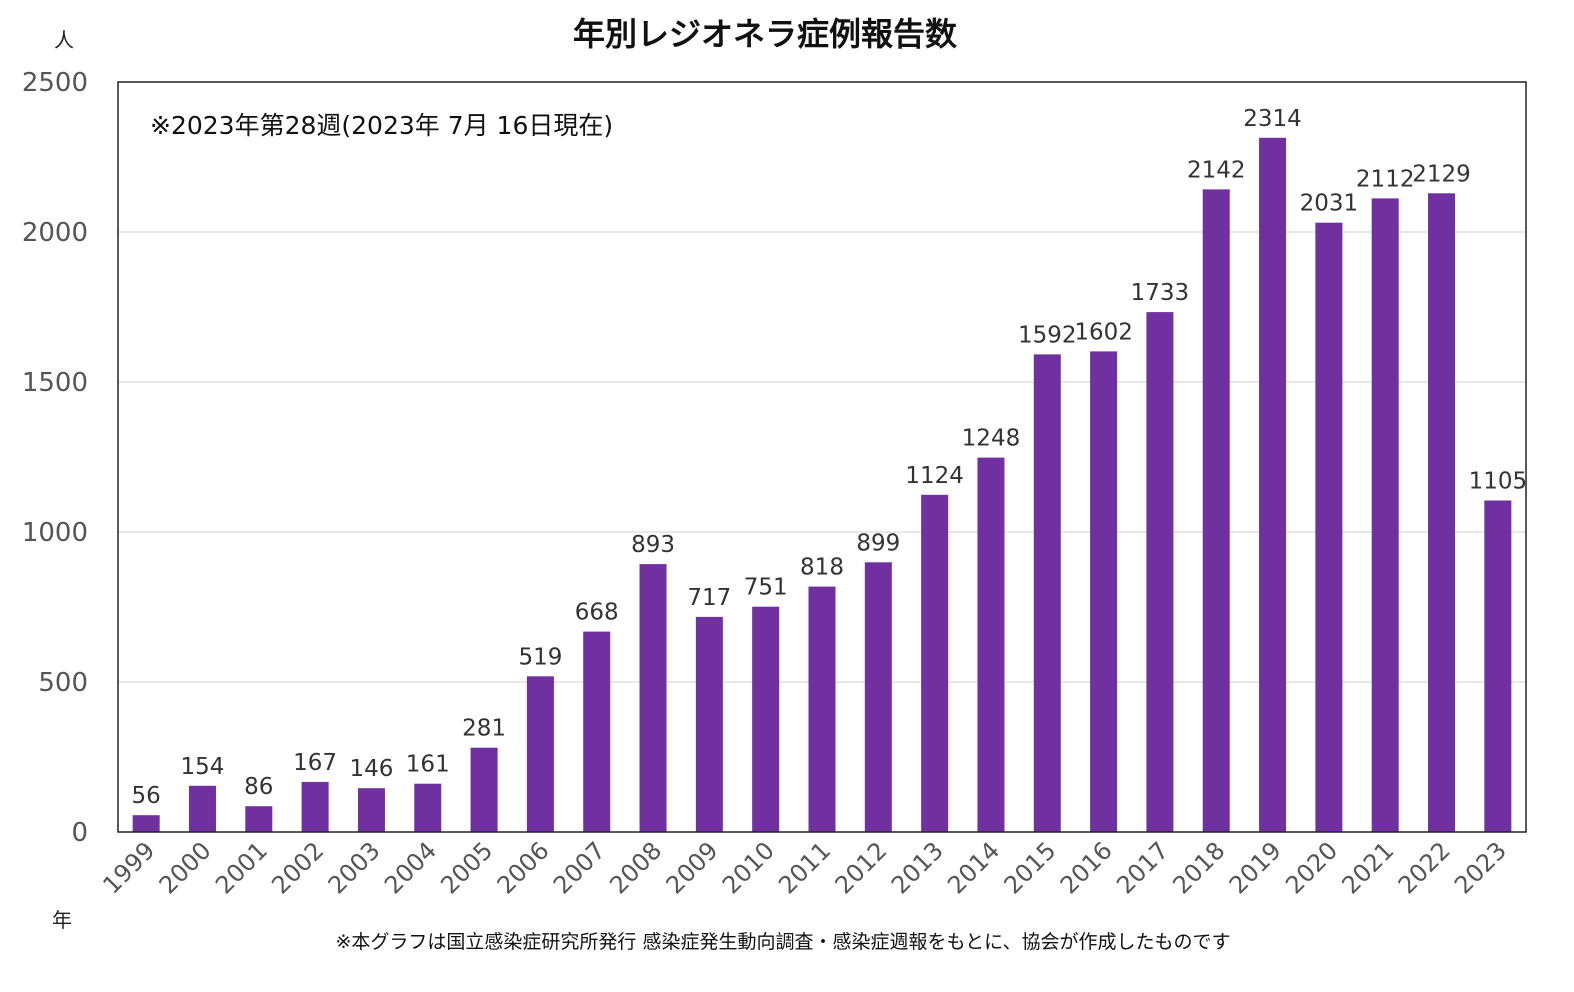 The width and height of the screenshot is (1574, 992). What do you see at coordinates (822, 568) in the screenshot?
I see `data-label: 818` at bounding box center [822, 568].